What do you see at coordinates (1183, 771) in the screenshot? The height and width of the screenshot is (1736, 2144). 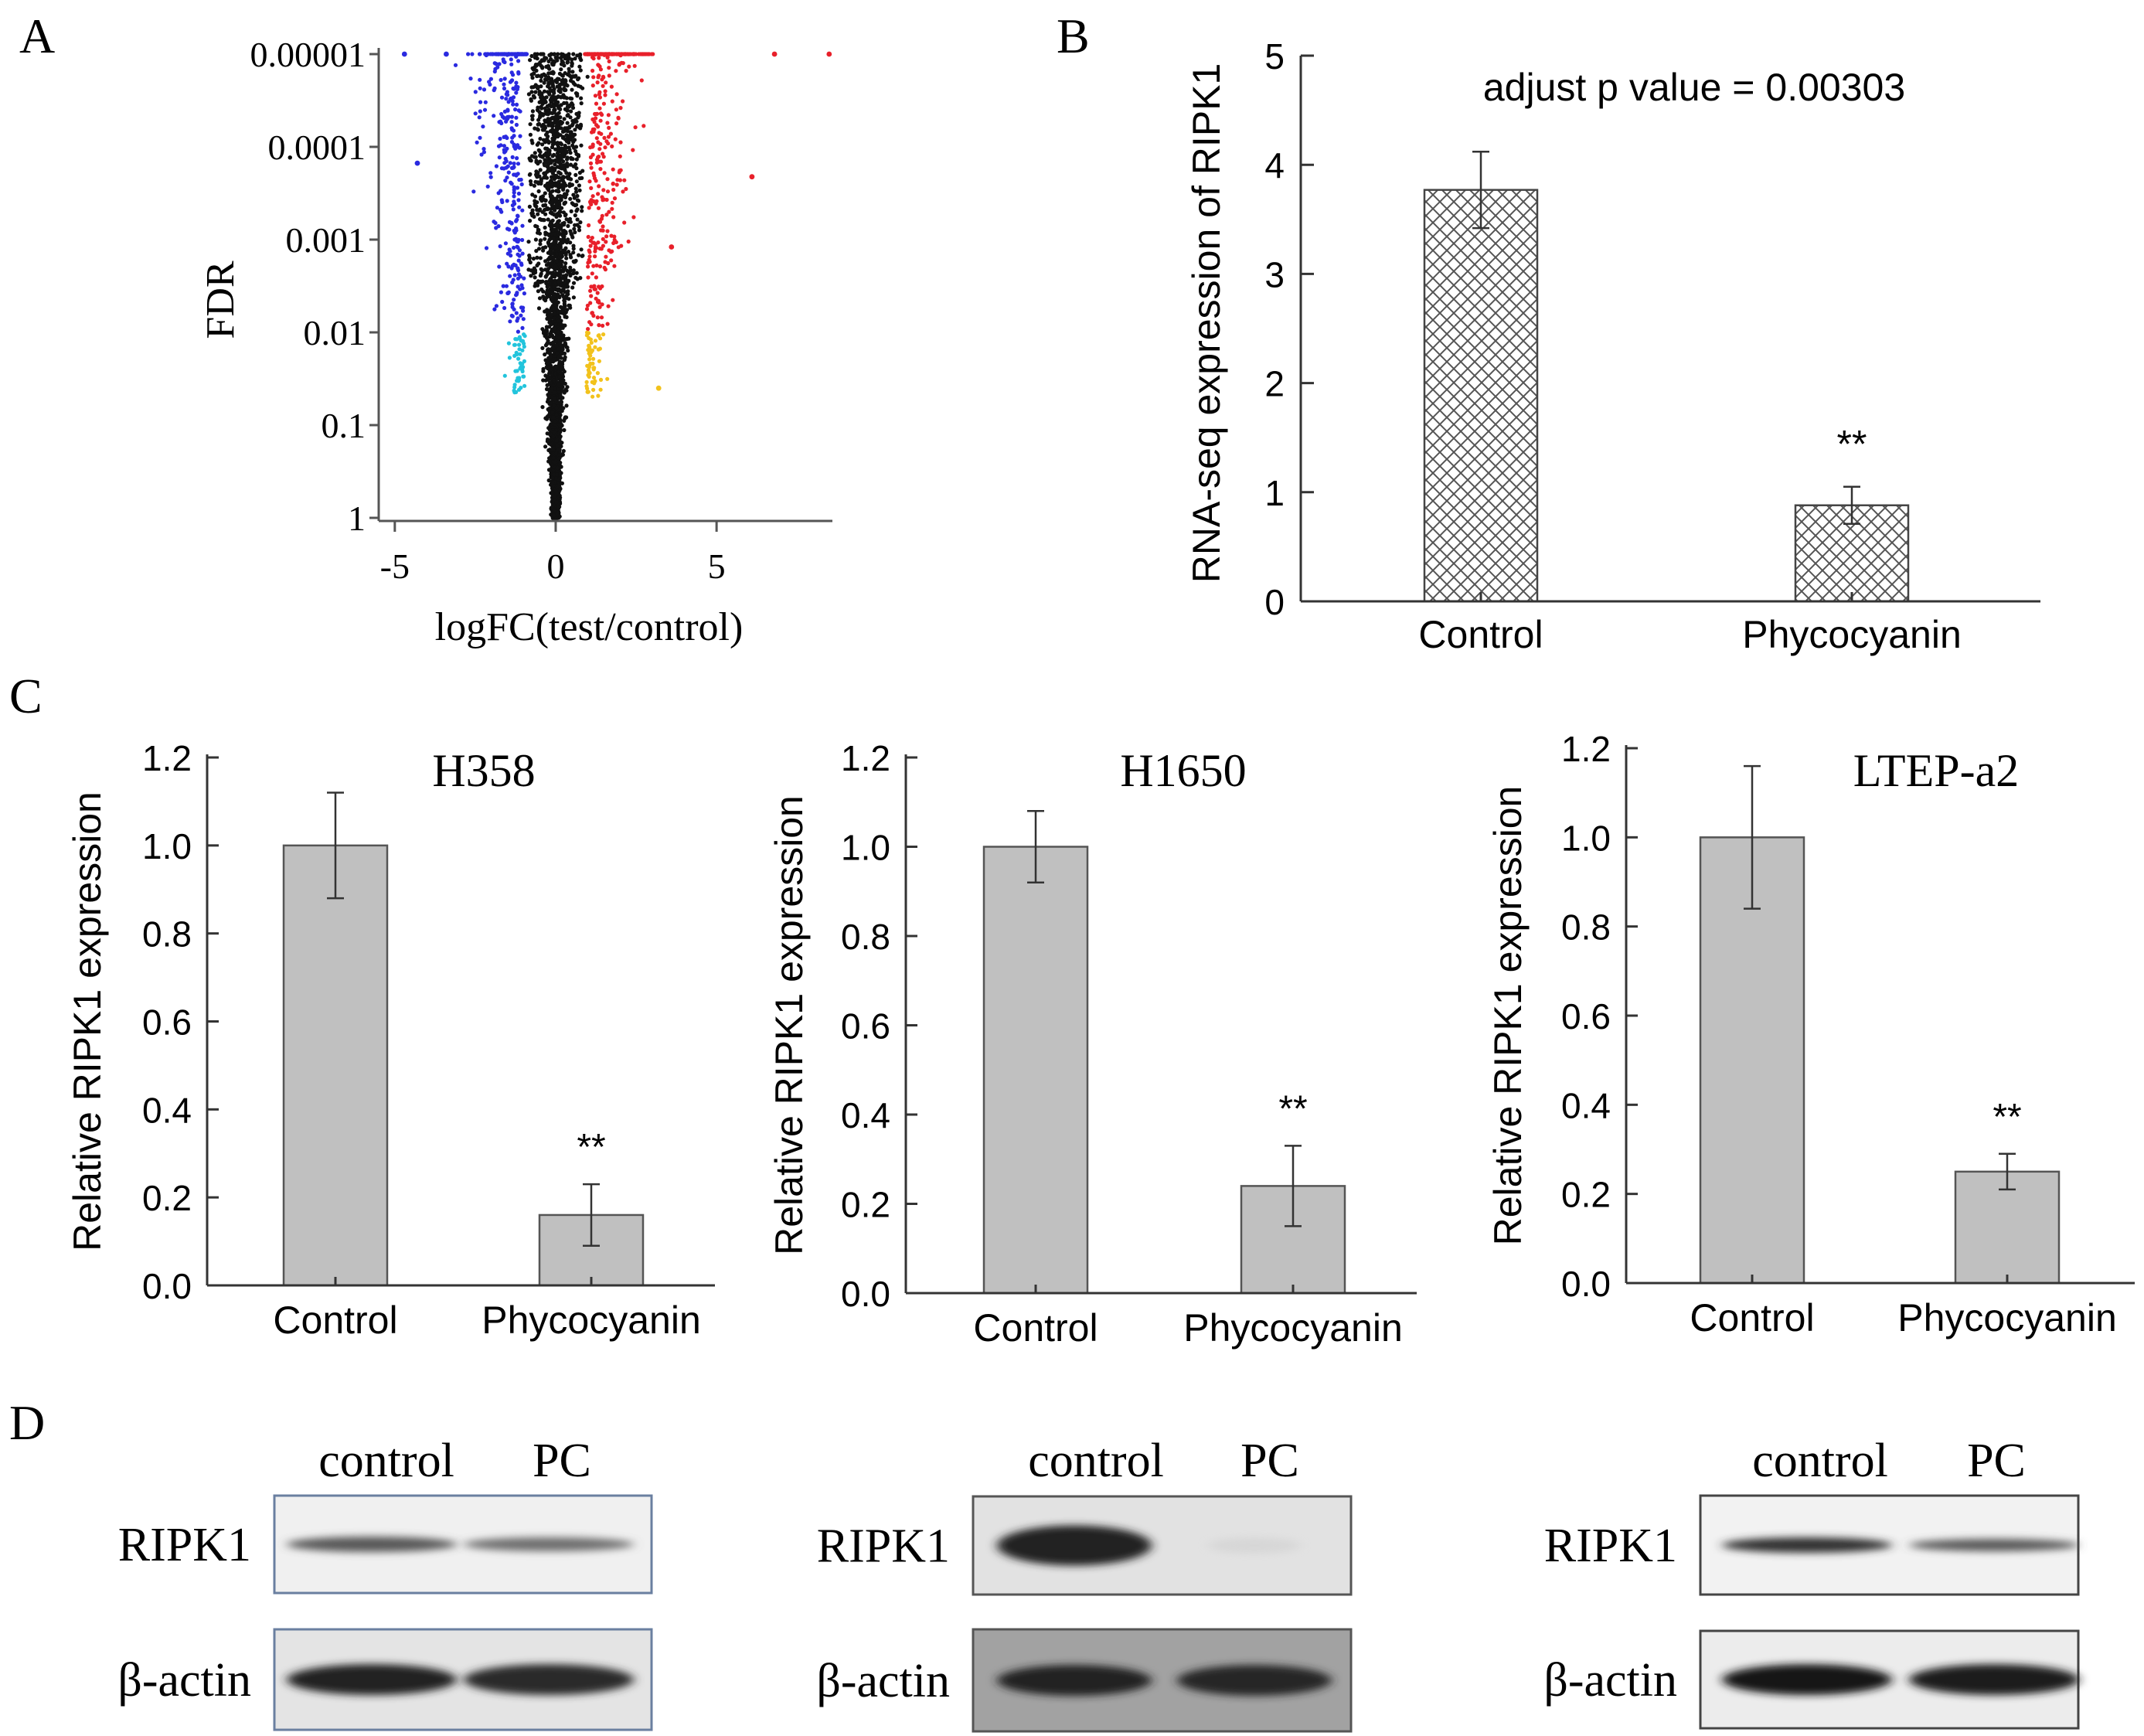 I see `qpcr-title: H1650` at bounding box center [1183, 771].